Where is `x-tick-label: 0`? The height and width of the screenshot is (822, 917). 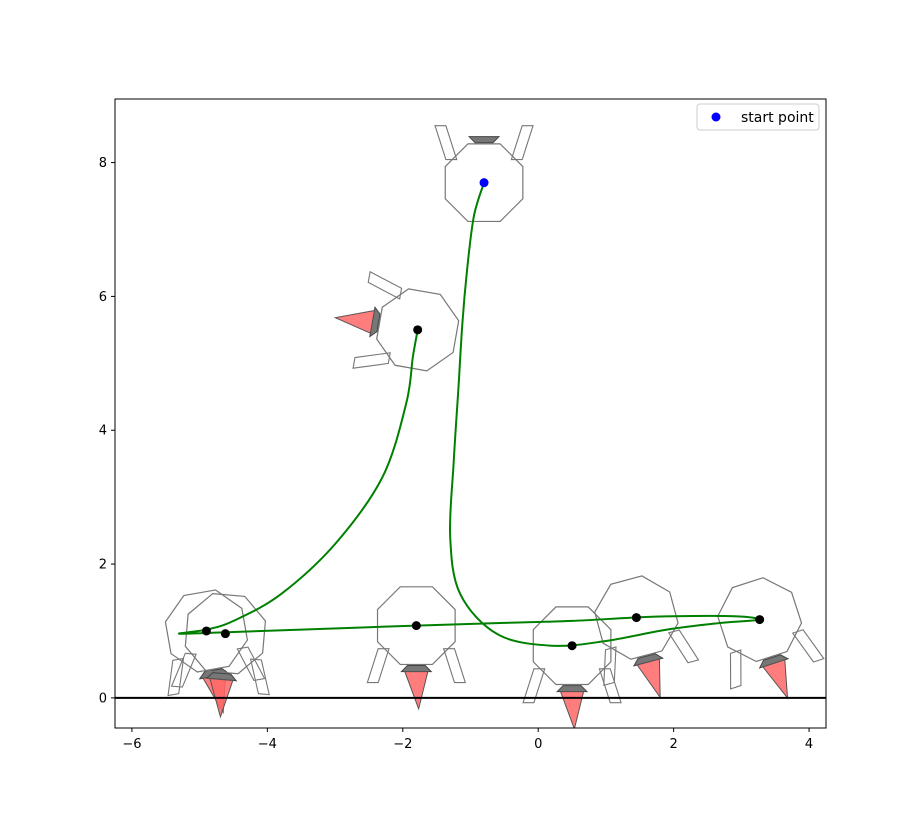 x-tick-label: 0 is located at coordinates (538, 744).